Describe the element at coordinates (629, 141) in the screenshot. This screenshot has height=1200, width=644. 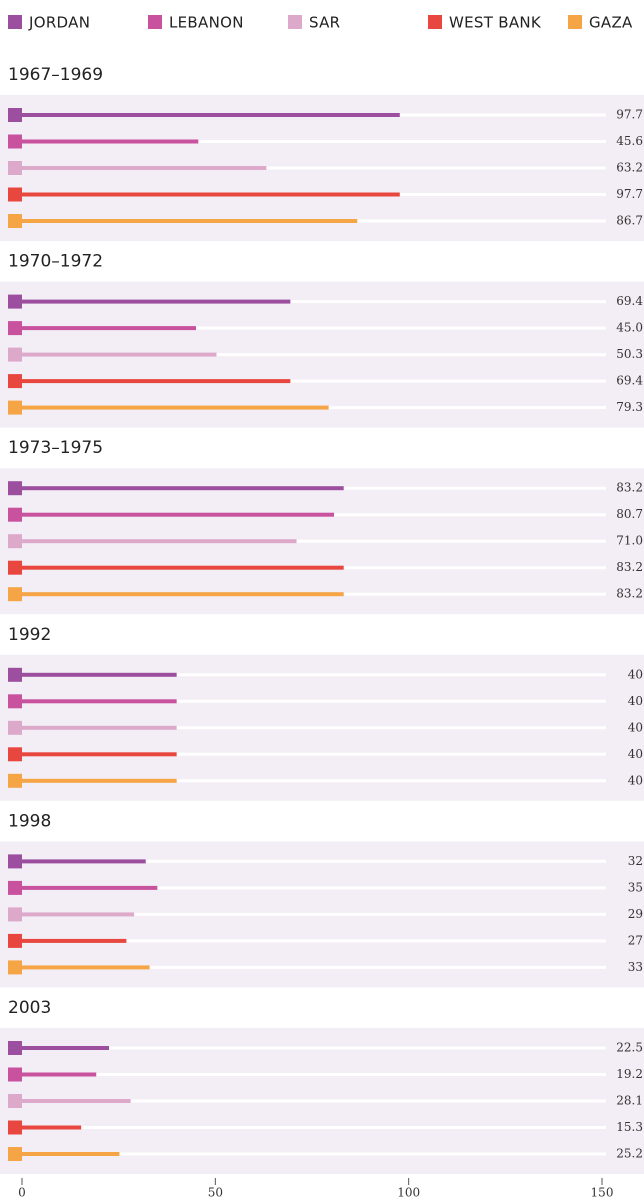
I see `value-label: 45.6` at that location.